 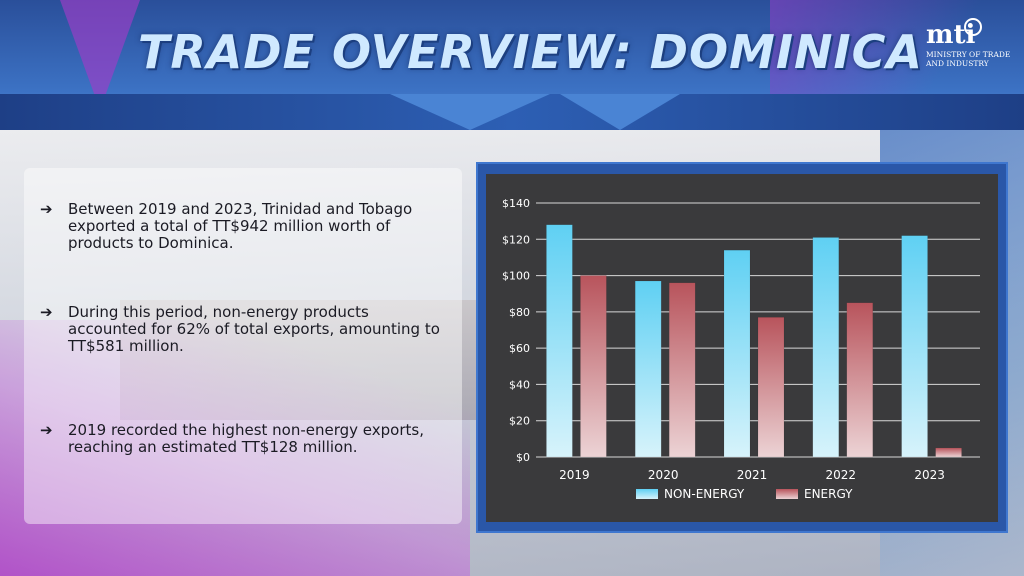 What do you see at coordinates (704, 494) in the screenshot?
I see `legend-label-non-energy: NON-ENERGY` at bounding box center [704, 494].